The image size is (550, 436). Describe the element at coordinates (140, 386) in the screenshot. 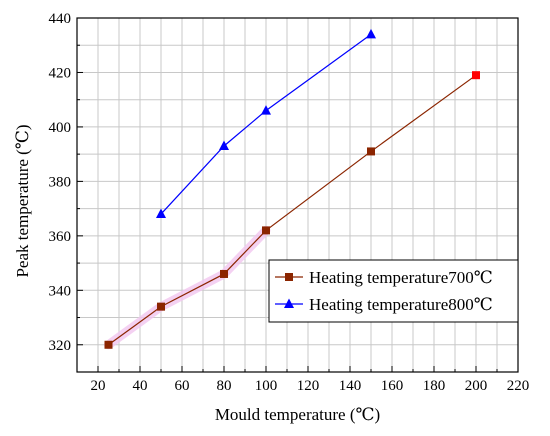

I see `x-tick-label: 40` at that location.